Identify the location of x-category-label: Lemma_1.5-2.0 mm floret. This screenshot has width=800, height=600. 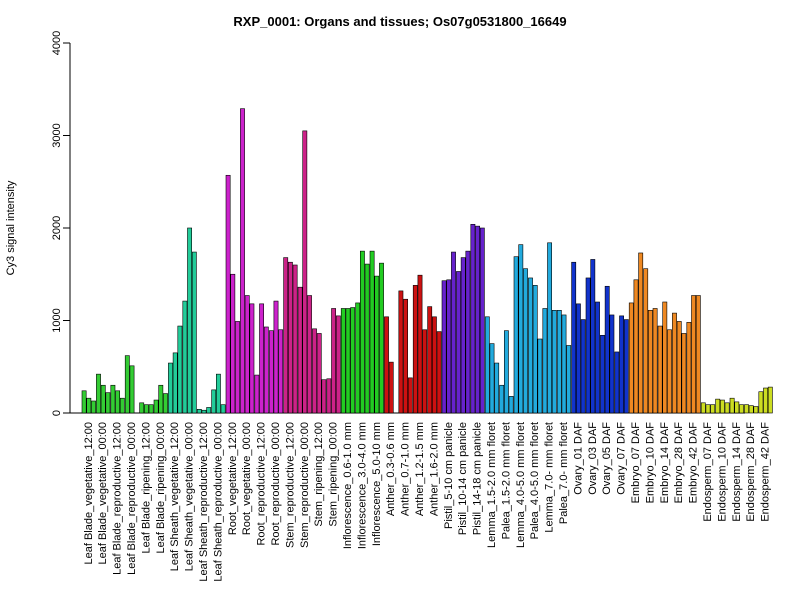
(492, 485).